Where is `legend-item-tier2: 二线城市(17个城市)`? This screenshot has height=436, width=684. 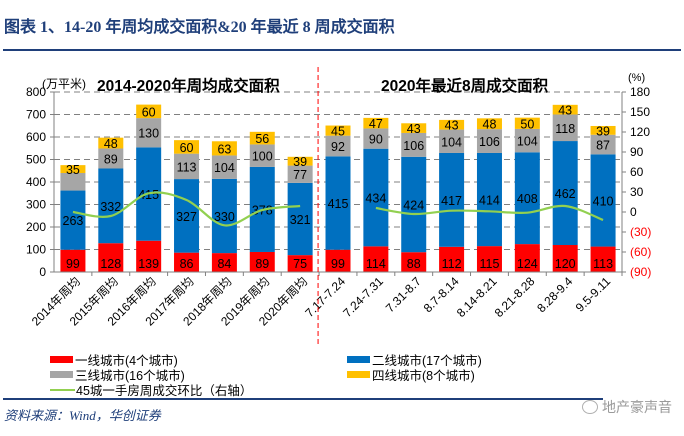
legend-item-tier2: 二线城市(17个城市) is located at coordinates (414, 359).